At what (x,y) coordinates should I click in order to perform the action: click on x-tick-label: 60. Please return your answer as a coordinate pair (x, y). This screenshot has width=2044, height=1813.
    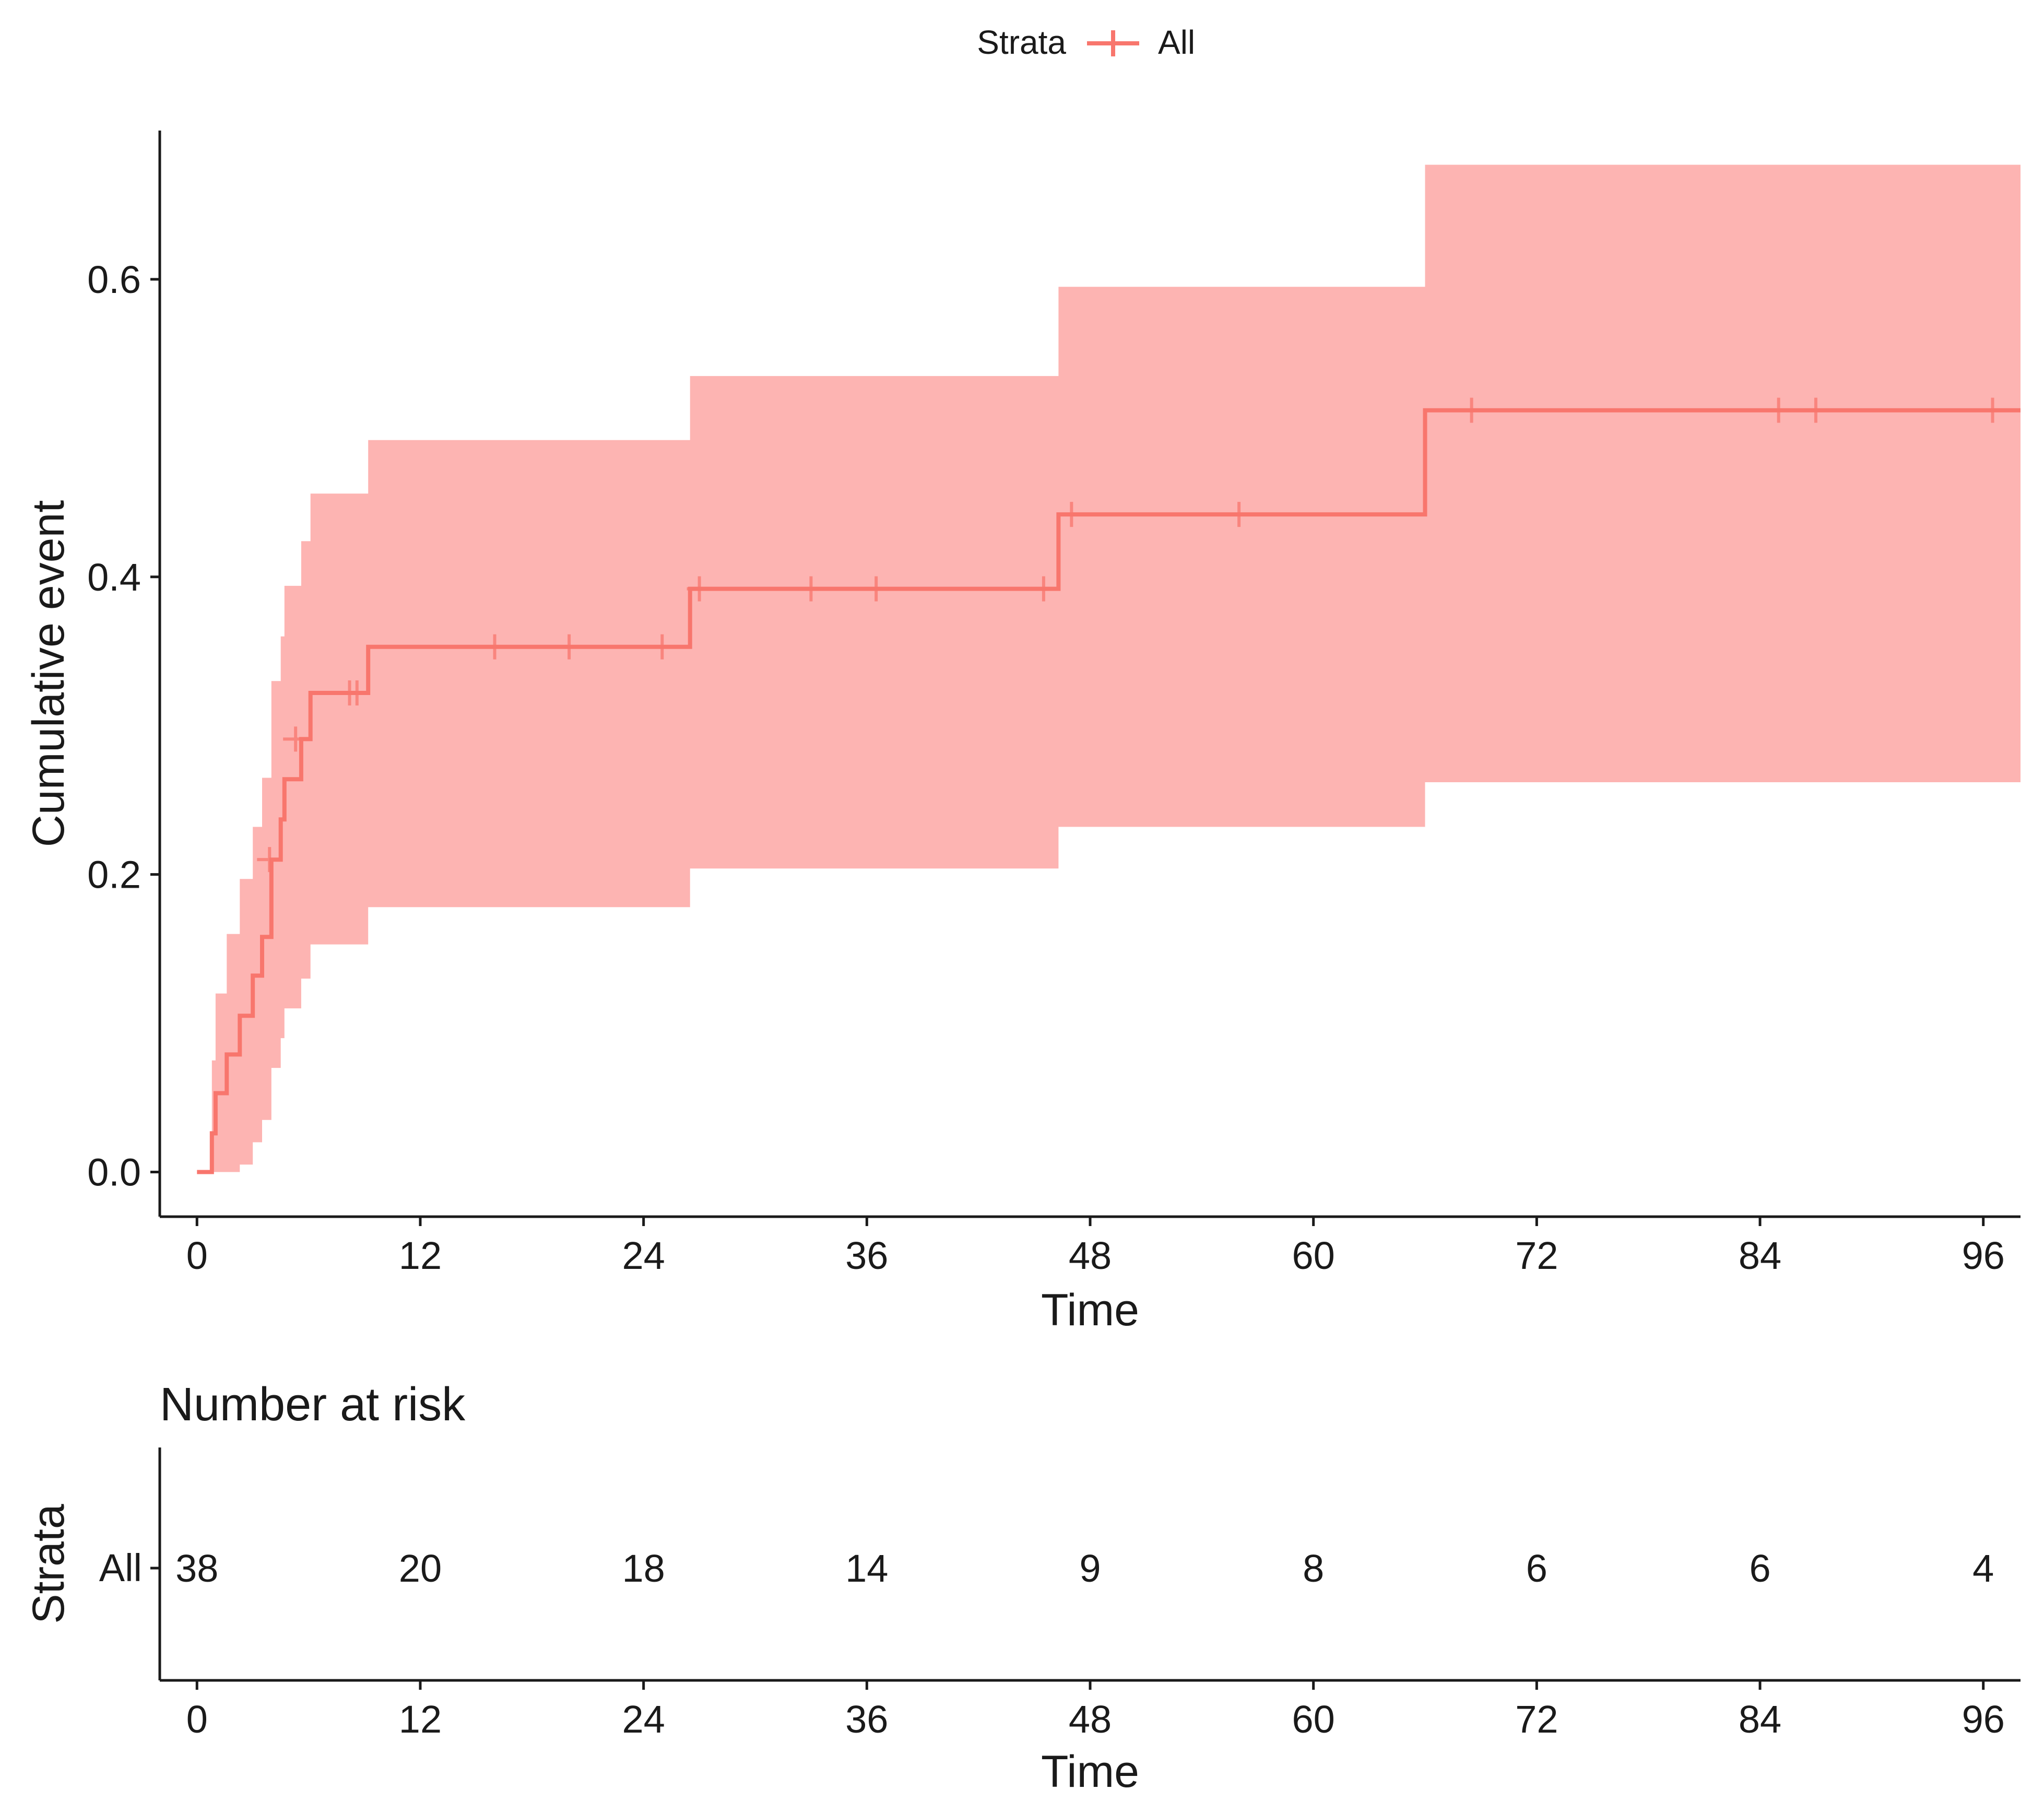
    Looking at the image, I should click on (1313, 1255).